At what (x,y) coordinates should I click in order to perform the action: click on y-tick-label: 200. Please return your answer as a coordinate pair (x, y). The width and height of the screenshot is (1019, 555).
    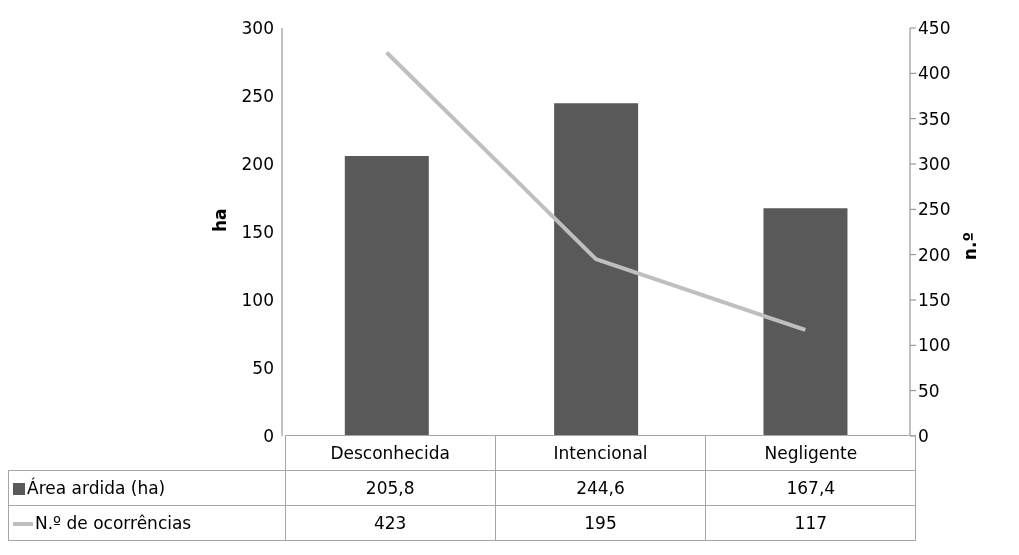
    Looking at the image, I should click on (257, 164).